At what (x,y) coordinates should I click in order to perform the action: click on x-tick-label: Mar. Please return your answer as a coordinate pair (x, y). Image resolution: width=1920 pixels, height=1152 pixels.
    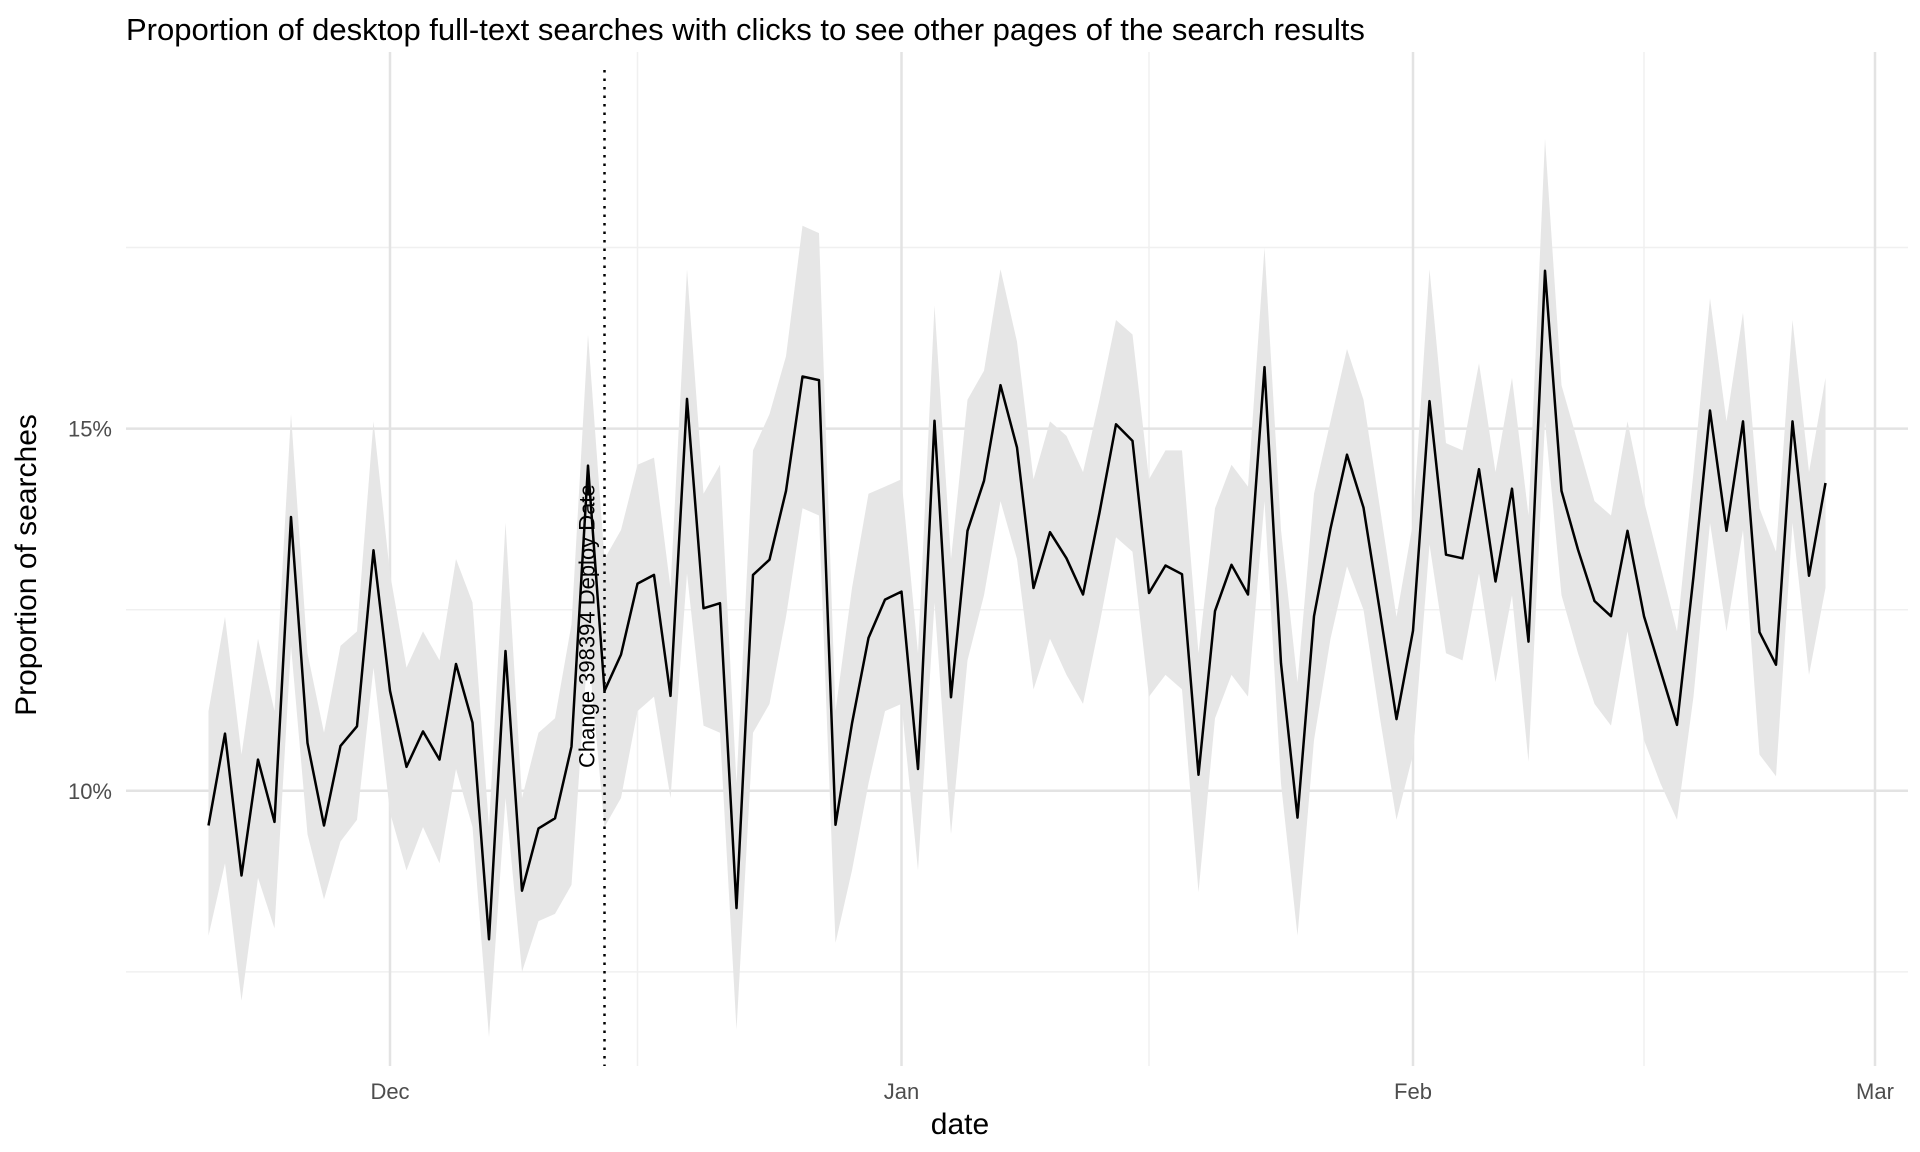
    Looking at the image, I should click on (1875, 1091).